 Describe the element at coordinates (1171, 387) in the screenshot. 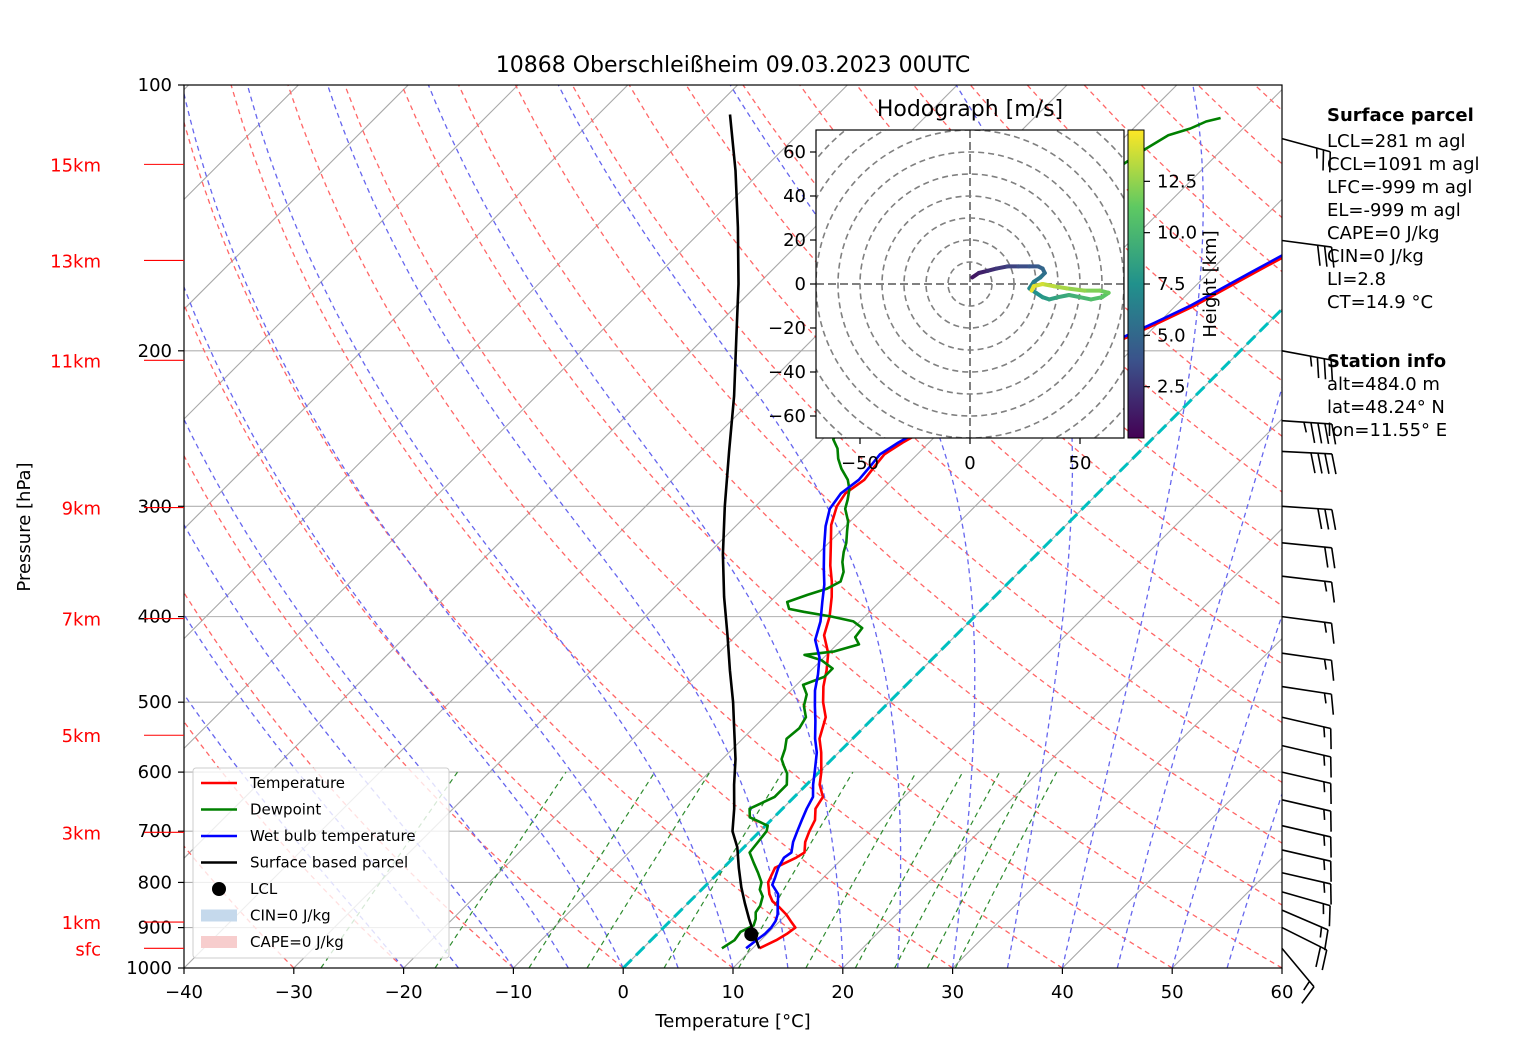

I see `colorbar-tick-label: 2.5` at that location.